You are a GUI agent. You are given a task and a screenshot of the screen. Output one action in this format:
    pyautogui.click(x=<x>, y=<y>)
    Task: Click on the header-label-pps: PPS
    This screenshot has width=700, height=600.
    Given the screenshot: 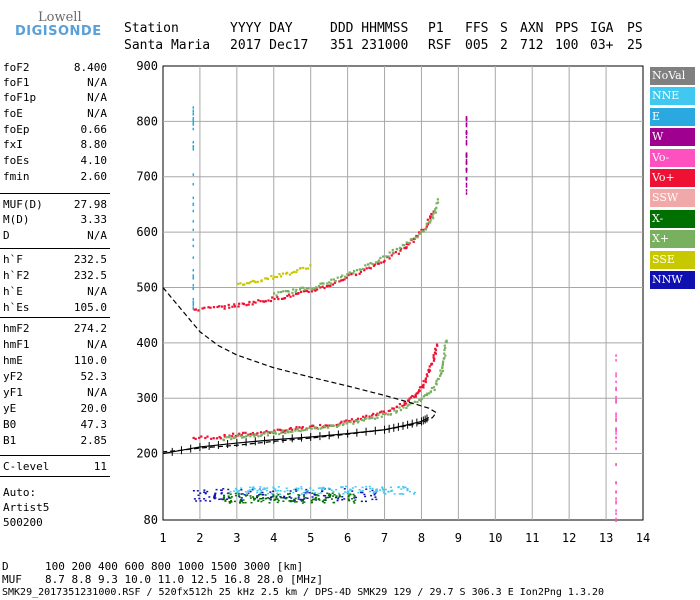 What is the action you would take?
    pyautogui.click(x=567, y=28)
    